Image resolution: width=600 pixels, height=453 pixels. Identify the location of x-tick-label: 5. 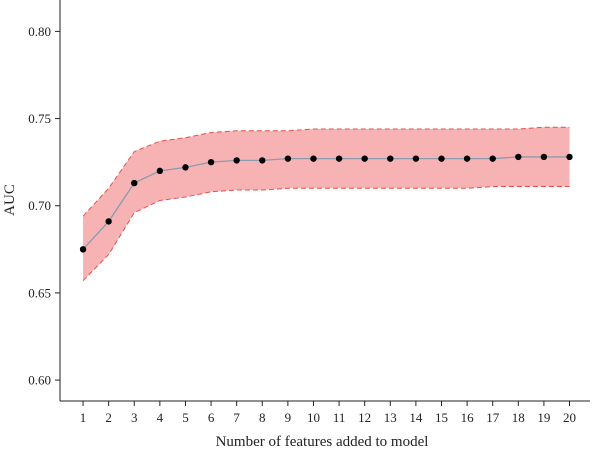
(185, 417).